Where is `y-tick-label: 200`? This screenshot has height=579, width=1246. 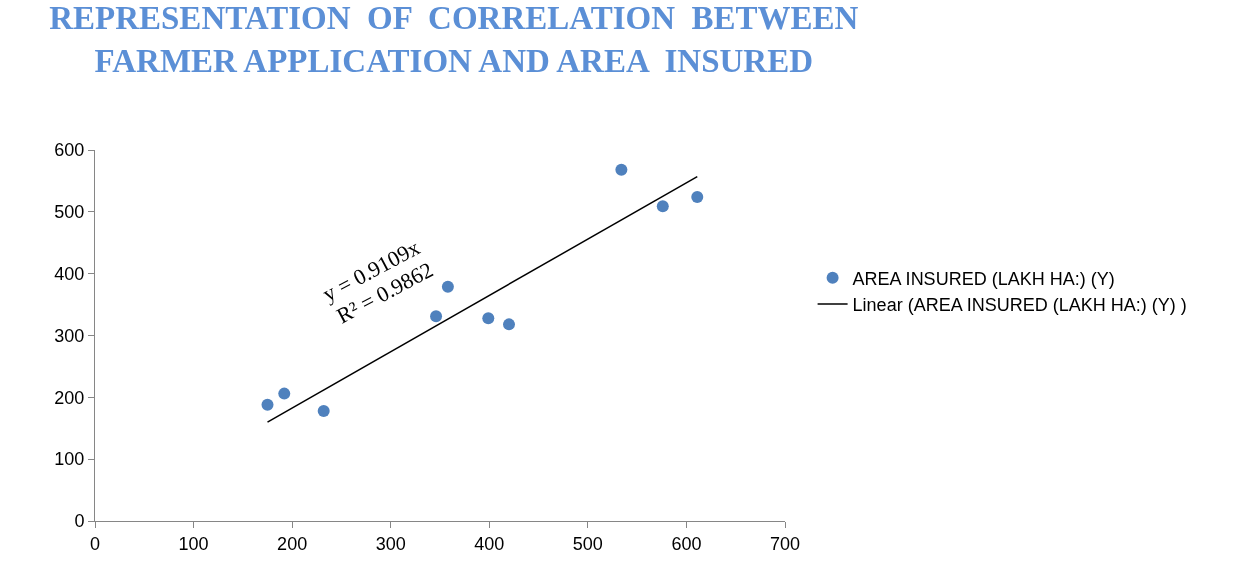 y-tick-label: 200 is located at coordinates (69, 397).